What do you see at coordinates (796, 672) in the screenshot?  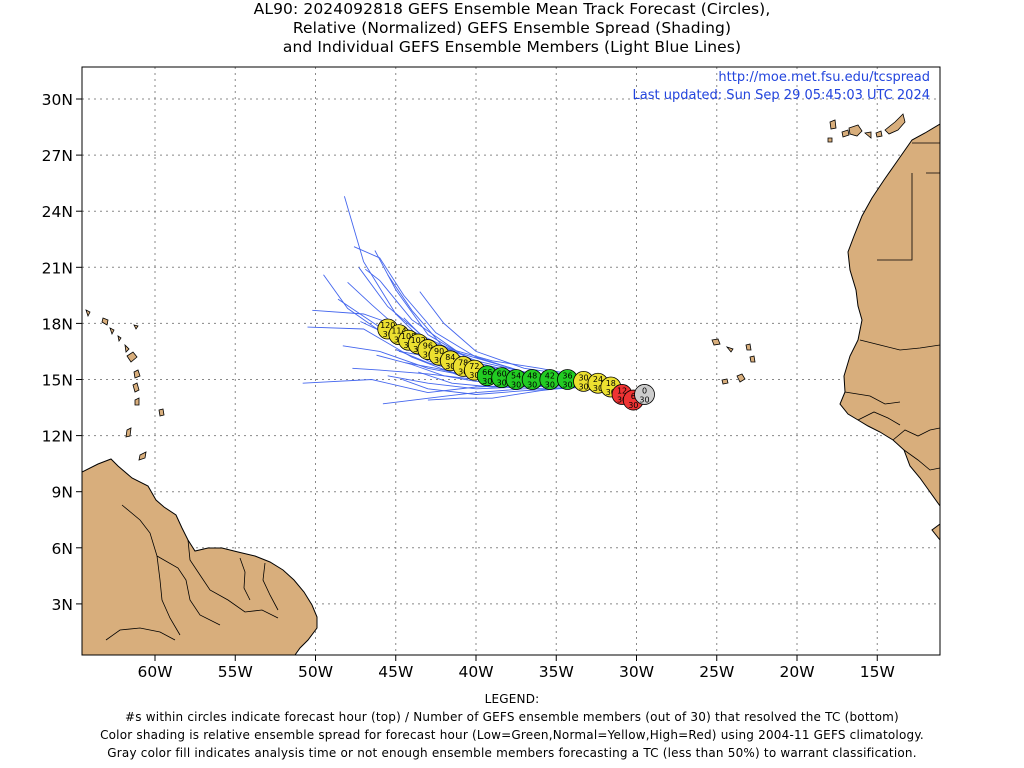 I see `lon-tick-label: 20W` at bounding box center [796, 672].